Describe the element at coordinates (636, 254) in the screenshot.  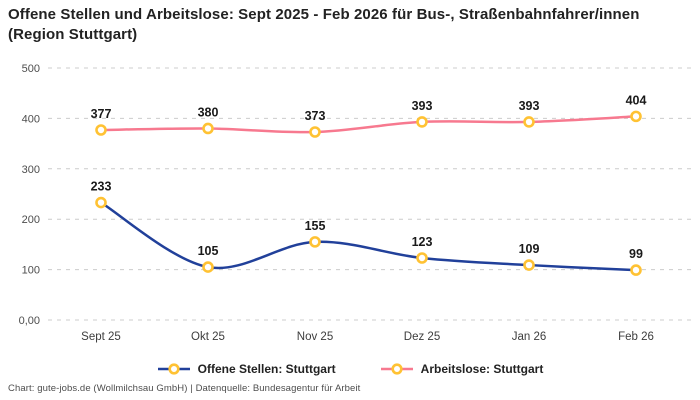
I see `data-point-label: 99` at that location.